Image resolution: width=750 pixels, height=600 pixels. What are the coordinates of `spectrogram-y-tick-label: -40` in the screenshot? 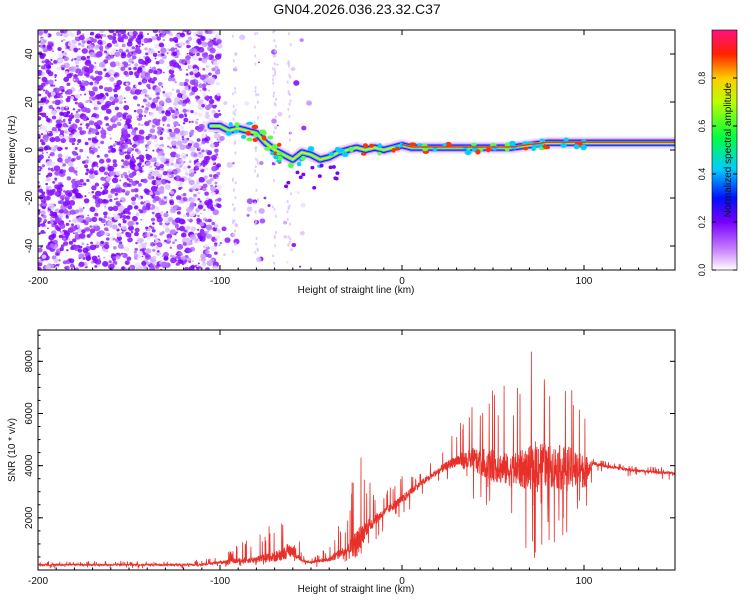 It's located at (29, 245).